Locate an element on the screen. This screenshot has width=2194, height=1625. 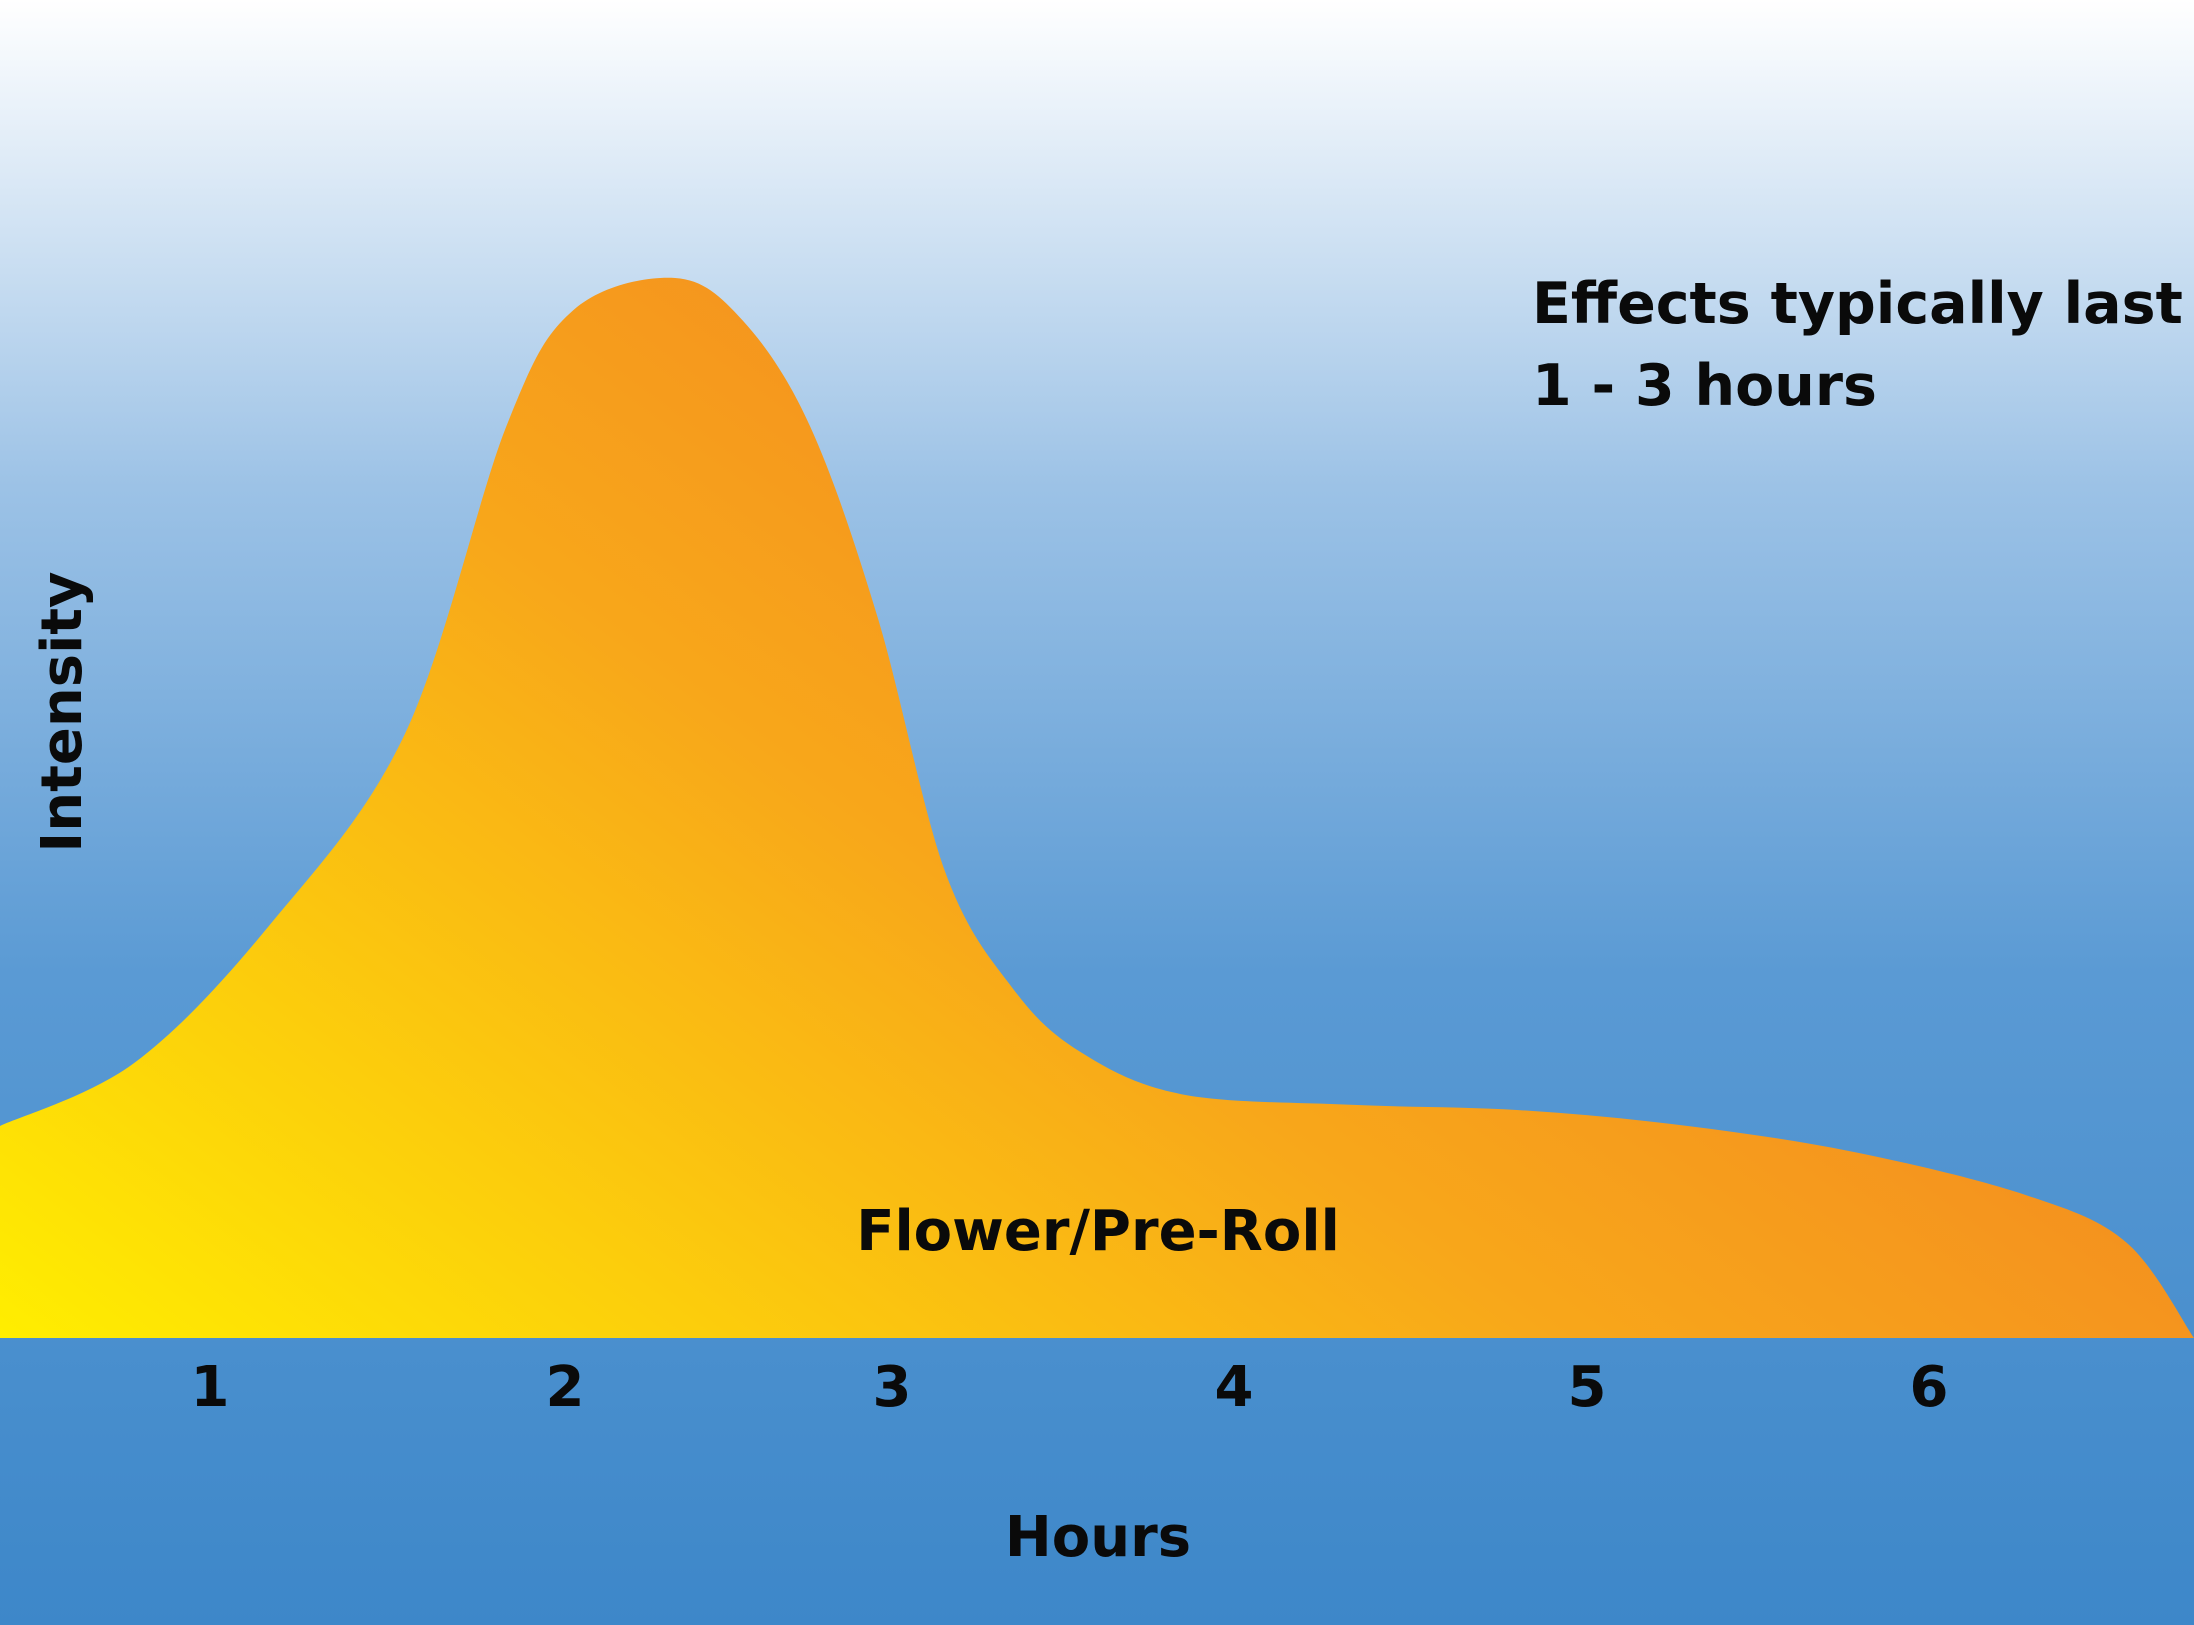
annotation-line-2: 1 - 3 hours is located at coordinates (1704, 386).